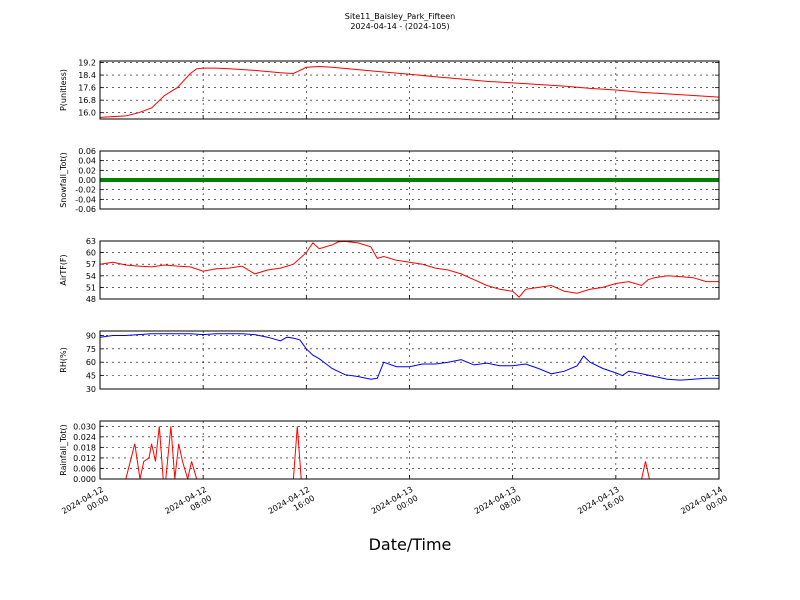  I want to click on panel-1: 16.0 16.8 17.6 18.4 19.2 P(unitless), so click(389, 89).